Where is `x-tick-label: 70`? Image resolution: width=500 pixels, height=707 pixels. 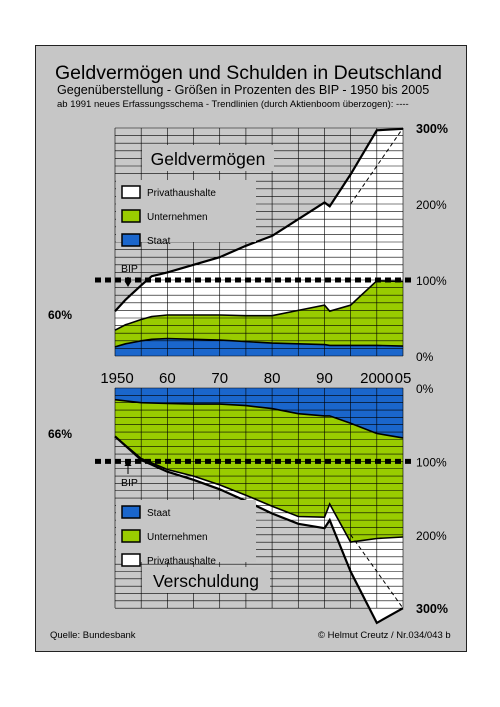 x-tick-label: 70 is located at coordinates (219, 378).